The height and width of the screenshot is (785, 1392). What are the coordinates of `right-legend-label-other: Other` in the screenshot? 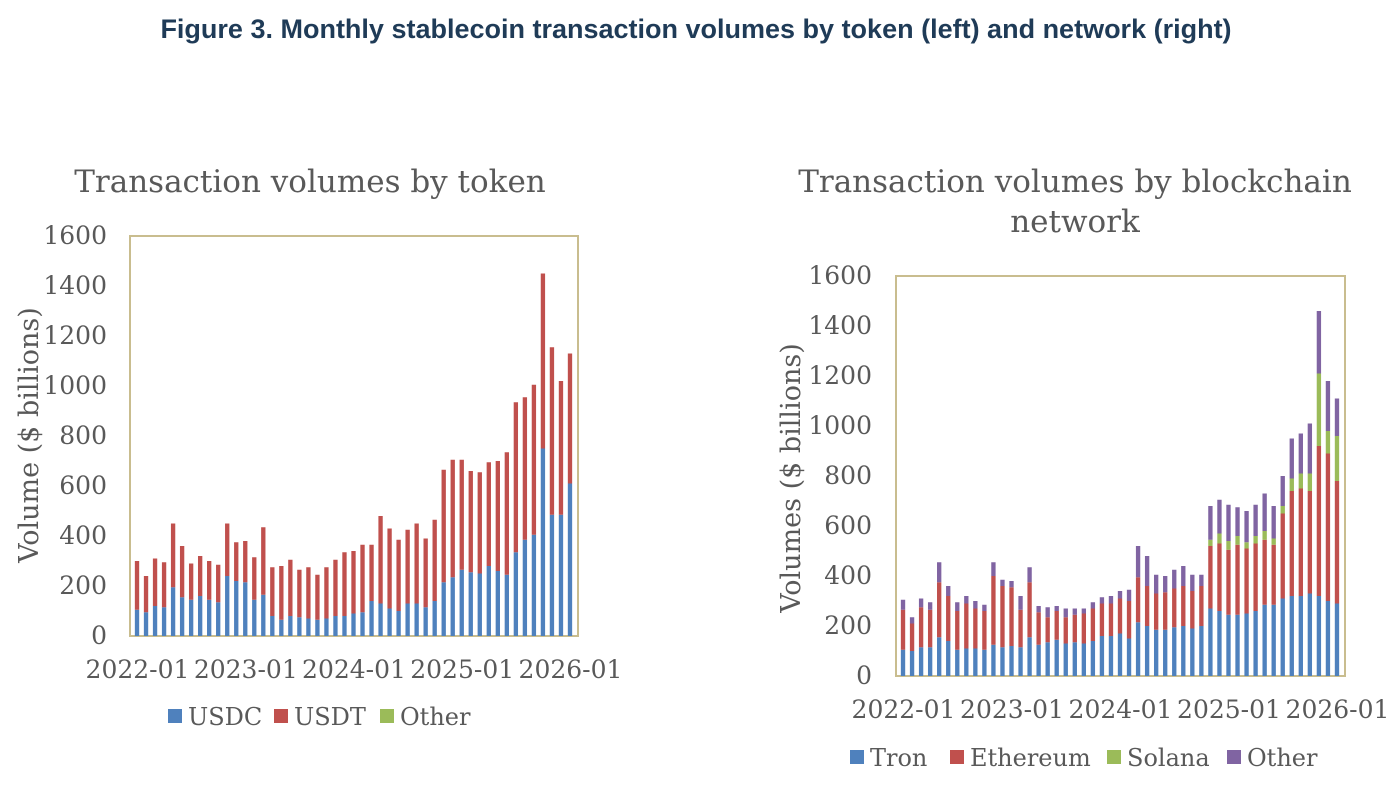 It's located at (1282, 758).